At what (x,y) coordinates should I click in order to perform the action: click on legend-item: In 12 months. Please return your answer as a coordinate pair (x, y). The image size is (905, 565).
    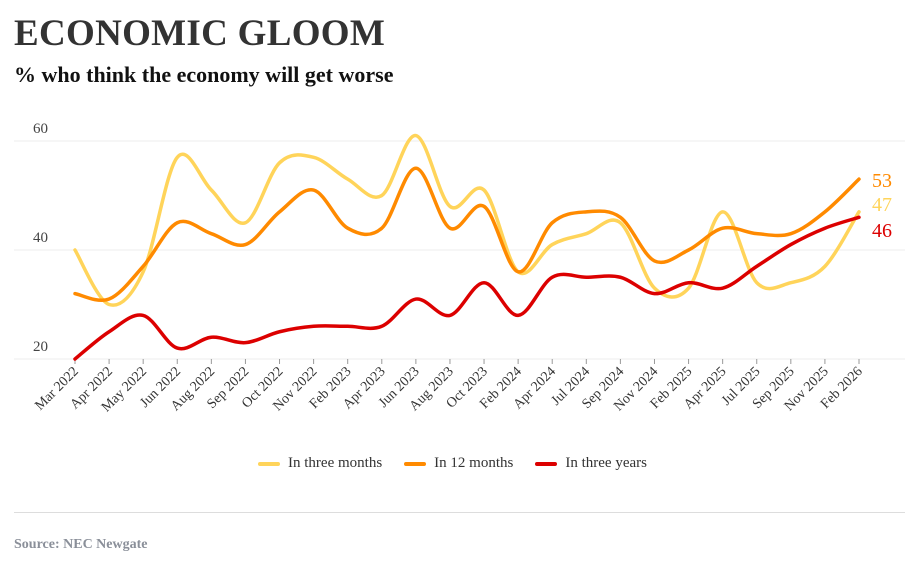
    Looking at the image, I should click on (458, 463).